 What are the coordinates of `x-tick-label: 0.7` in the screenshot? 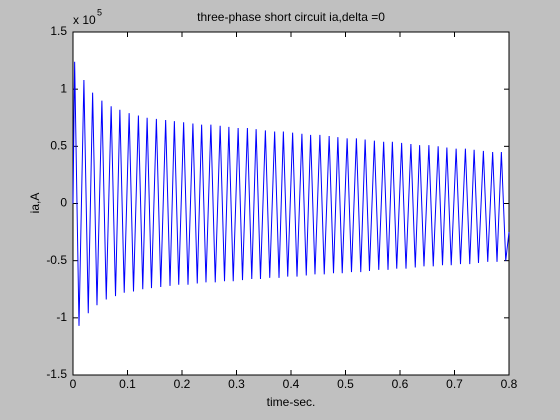 It's located at (454, 384).